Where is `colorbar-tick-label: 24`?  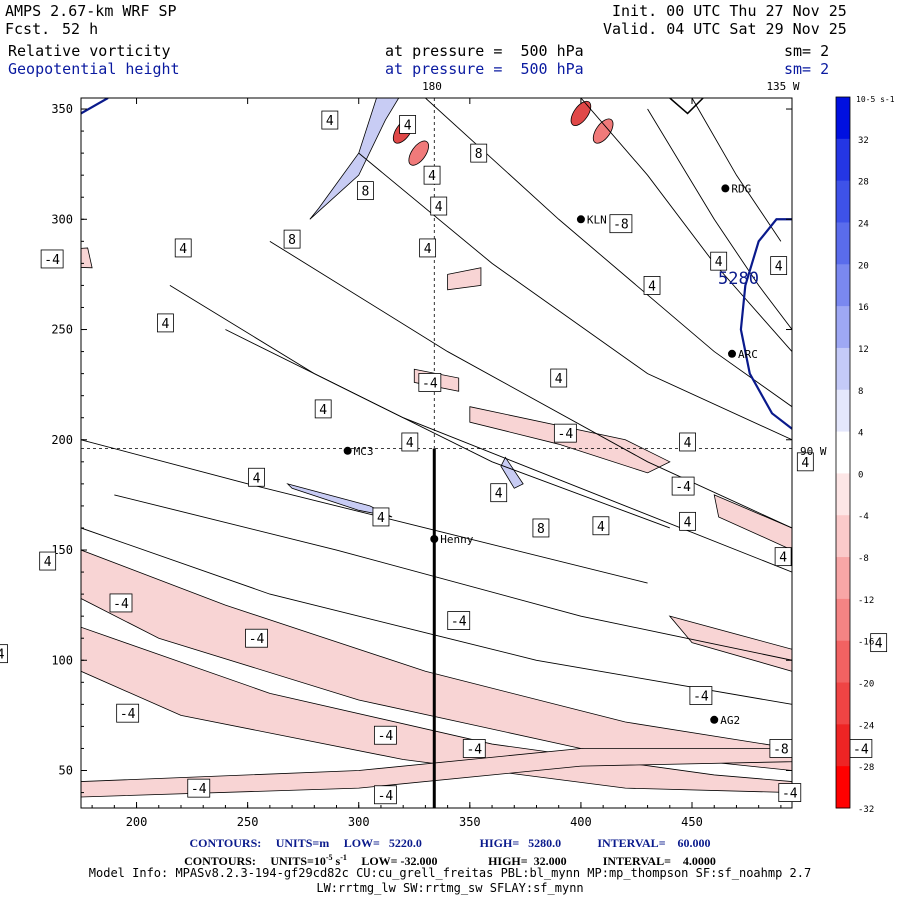
colorbar-tick-label: 24 is located at coordinates (863, 224).